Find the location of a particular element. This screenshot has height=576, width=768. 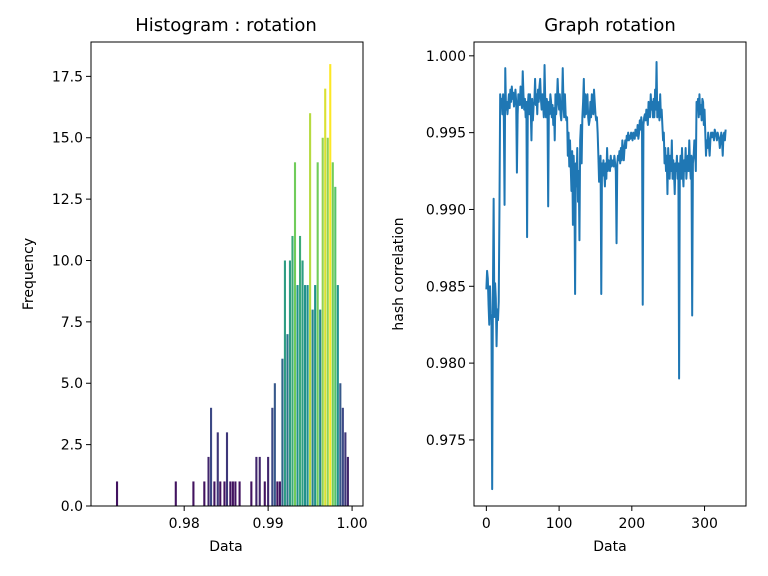

histogram-title: Histogram : rotation is located at coordinates (225, 25).